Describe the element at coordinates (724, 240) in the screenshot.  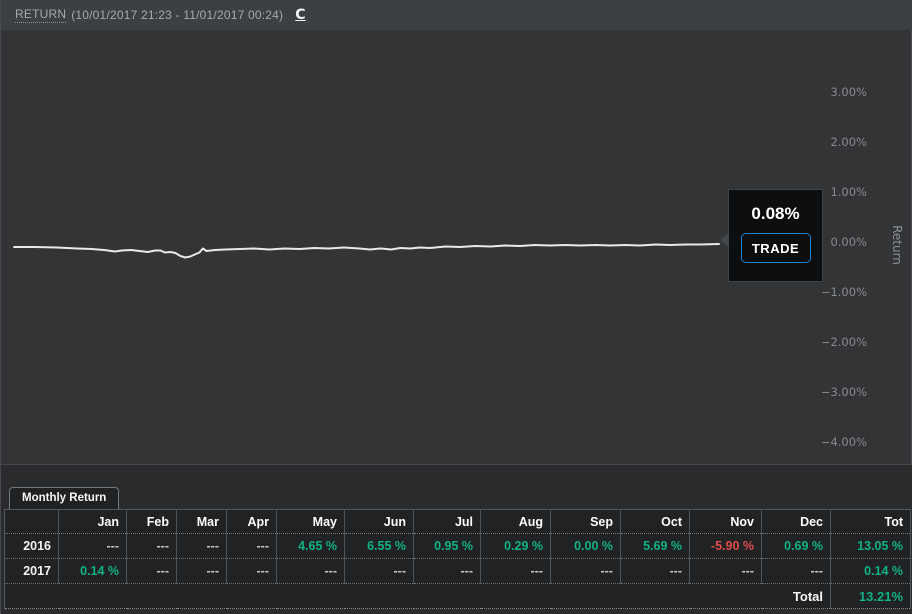
I see `tooltip-arrow-icon` at that location.